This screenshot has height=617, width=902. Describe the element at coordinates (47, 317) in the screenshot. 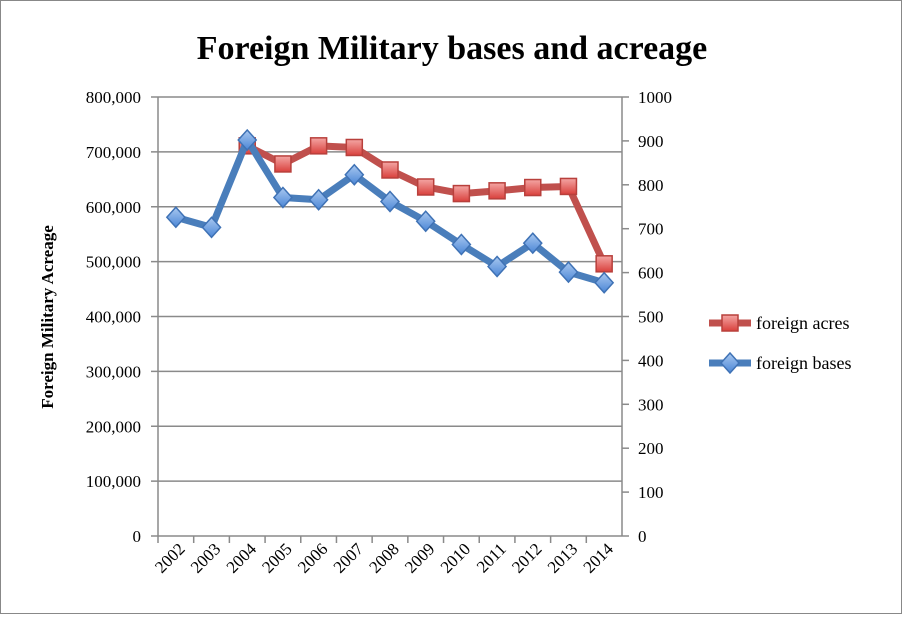

I see `y-axis-label: Foreign Military Acreage` at that location.